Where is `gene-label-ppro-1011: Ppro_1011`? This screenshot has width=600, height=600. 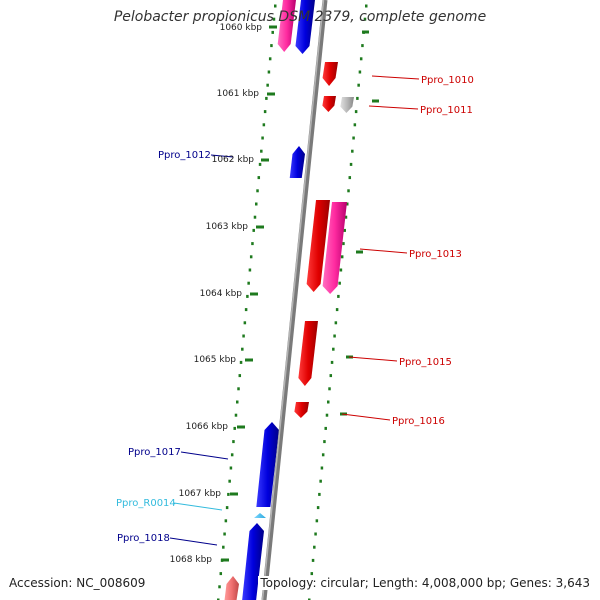
gene-label-ppro-1011: Ppro_1011 is located at coordinates (446, 110).